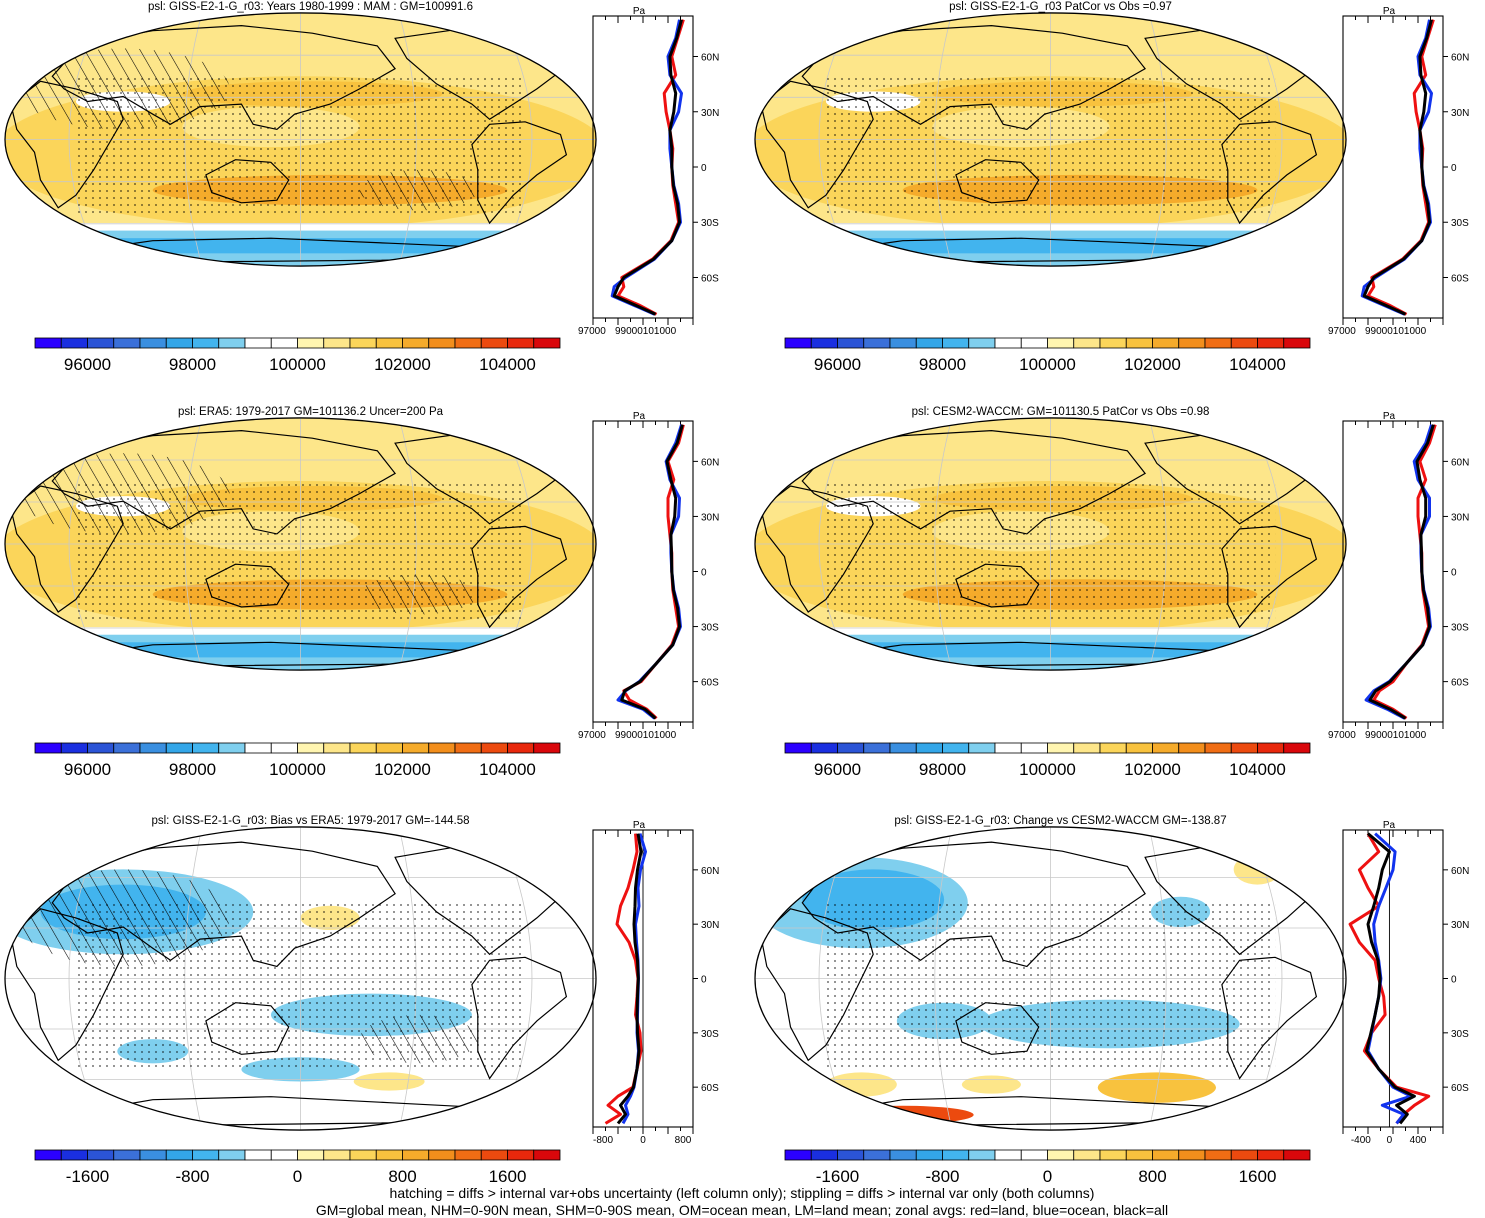 Image resolution: width=1485 pixels, height=1218 pixels. What do you see at coordinates (1050, 986) in the screenshot?
I see `stippling` at bounding box center [1050, 986].